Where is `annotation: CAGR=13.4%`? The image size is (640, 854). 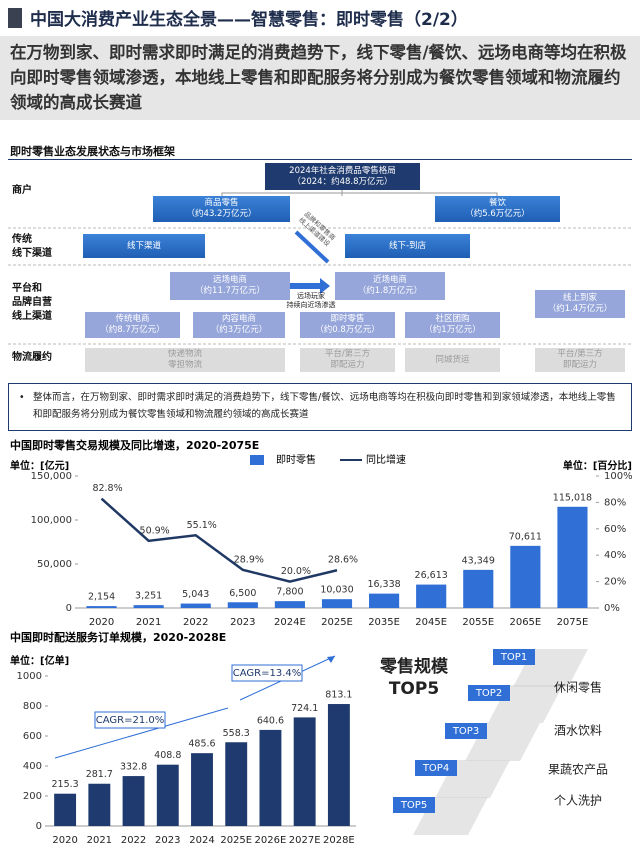
annotation: CAGR=13.4% is located at coordinates (267, 673).